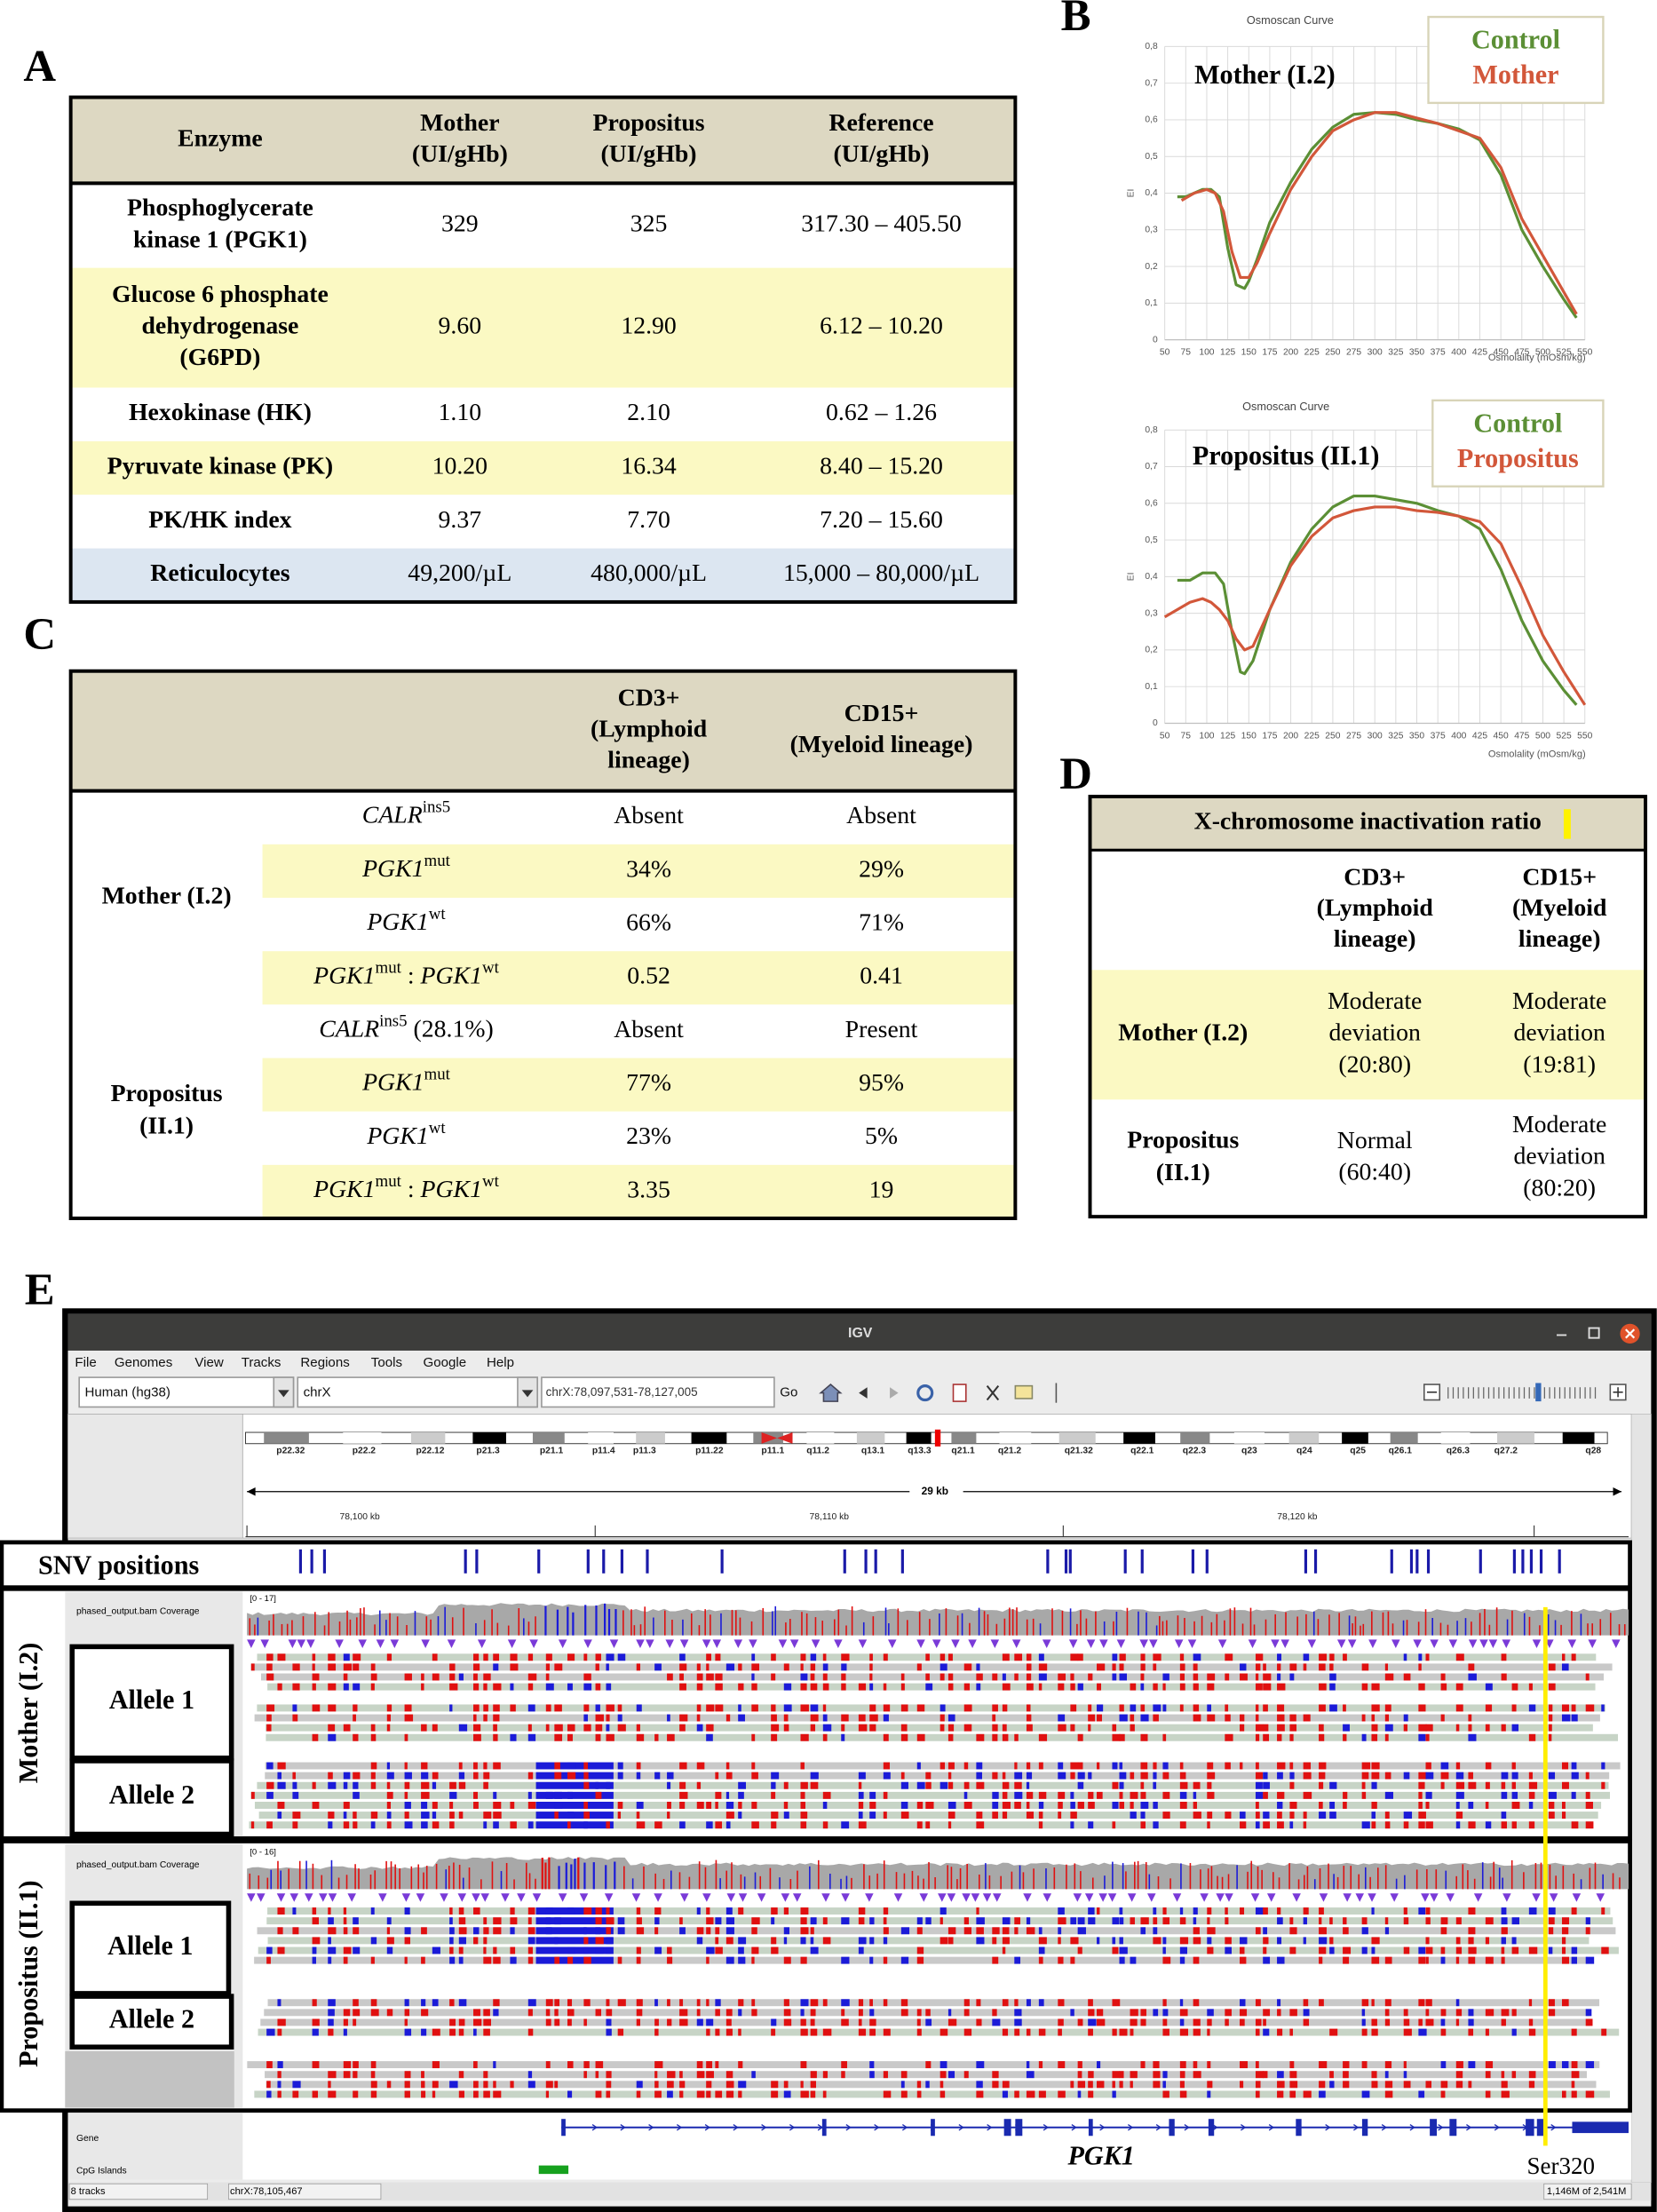 The width and height of the screenshot is (1657, 2212). Describe the element at coordinates (639, 1031) in the screenshot. I see `table-row-bg` at that location.